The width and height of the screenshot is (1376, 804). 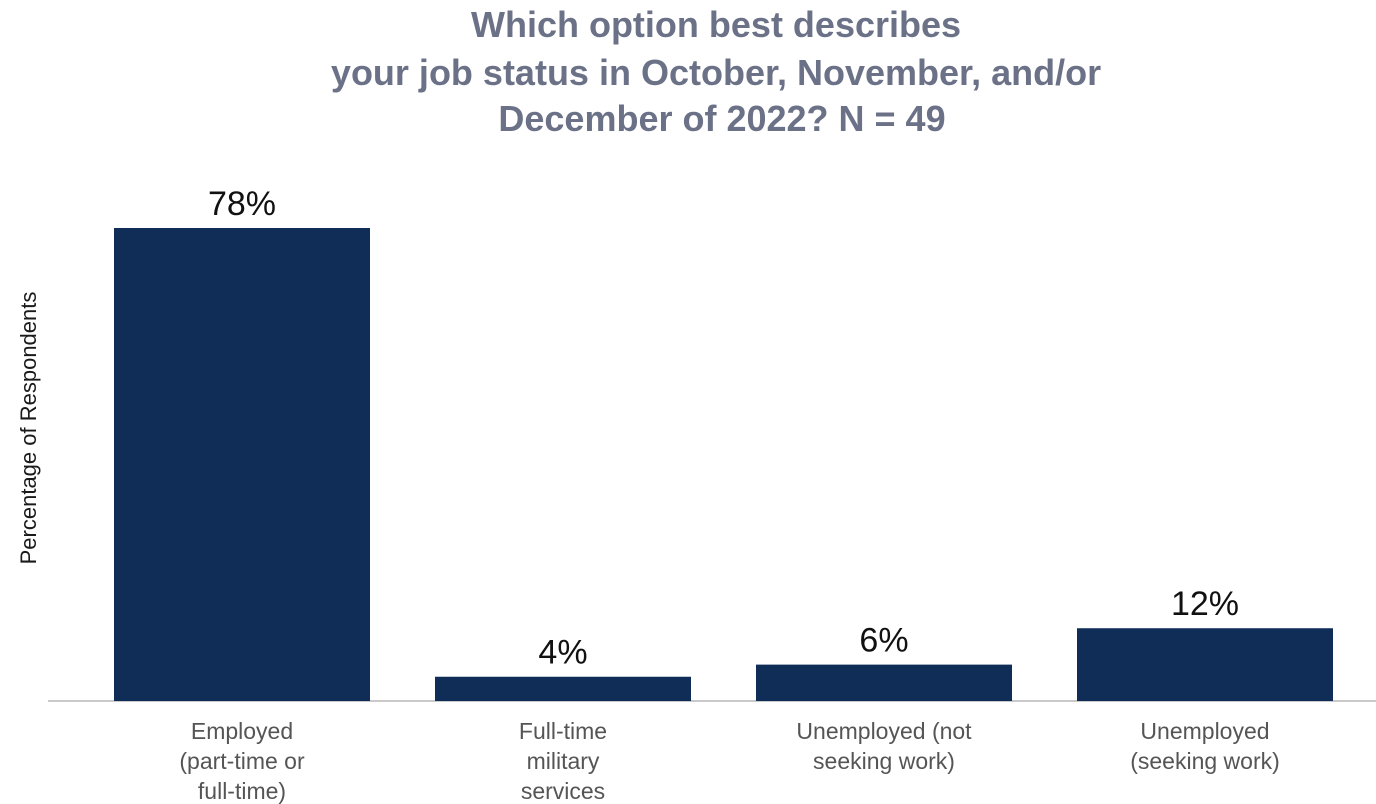 What do you see at coordinates (884, 731) in the screenshot?
I see `category-label-line: Unemployed (not` at bounding box center [884, 731].